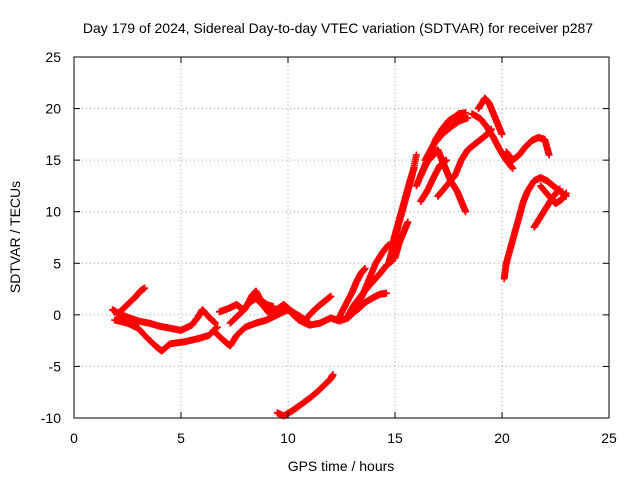 The height and width of the screenshot is (480, 640). What do you see at coordinates (53, 160) in the screenshot?
I see `y-tick-label: 15` at bounding box center [53, 160].